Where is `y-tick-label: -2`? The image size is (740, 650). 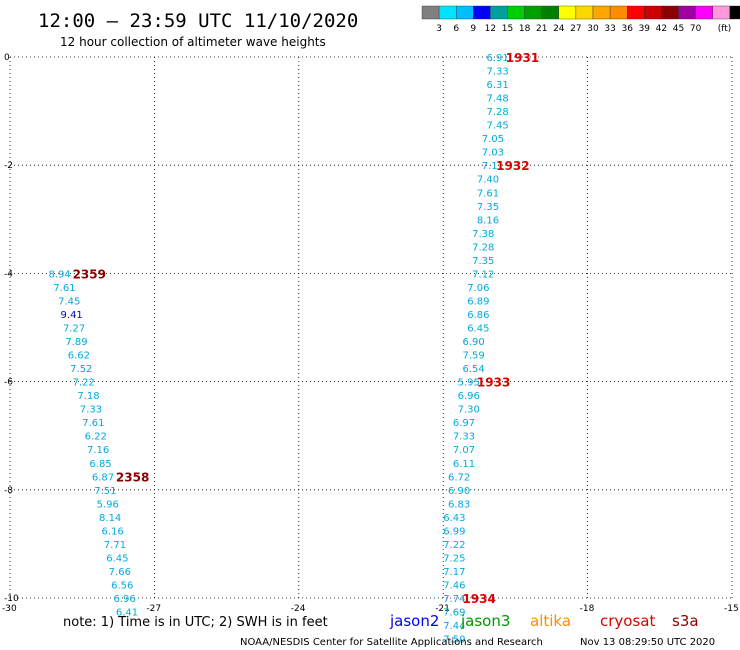
y-tick-label: -2 is located at coordinates (8, 166).